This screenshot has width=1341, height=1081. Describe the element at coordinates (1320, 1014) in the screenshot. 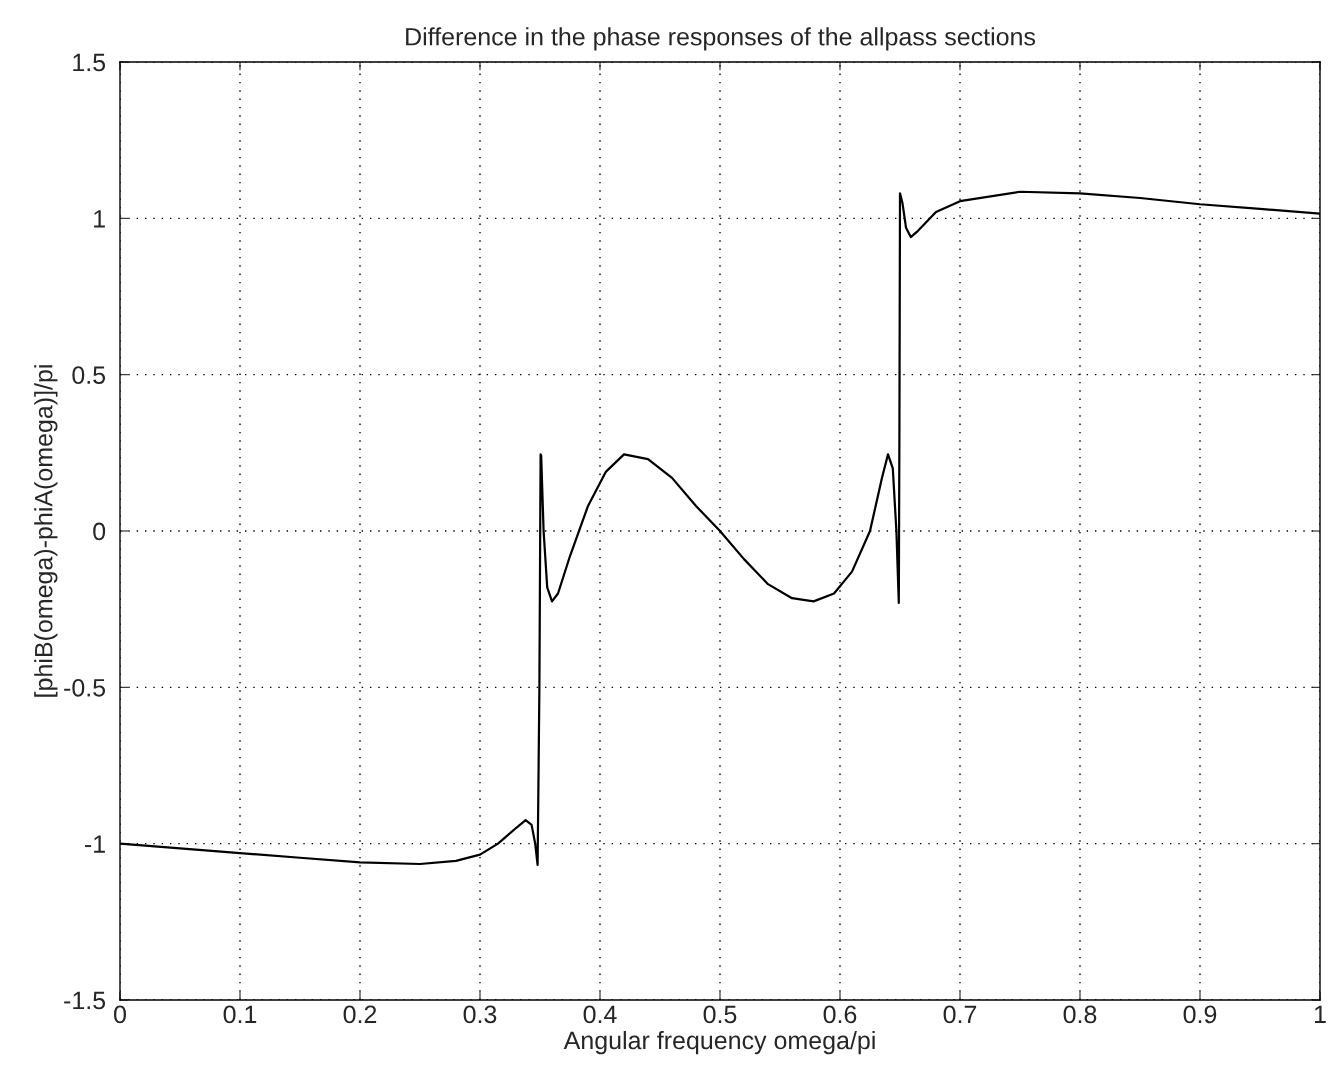

I see `x-tick-label: 1` at that location.